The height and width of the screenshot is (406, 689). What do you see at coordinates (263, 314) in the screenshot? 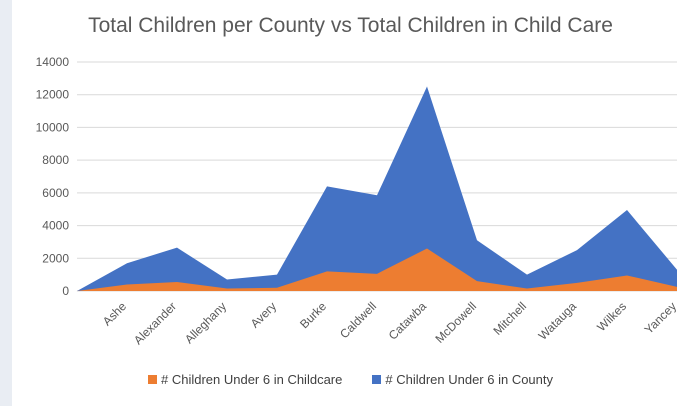
I see `x-tick-label: Avery` at bounding box center [263, 314].